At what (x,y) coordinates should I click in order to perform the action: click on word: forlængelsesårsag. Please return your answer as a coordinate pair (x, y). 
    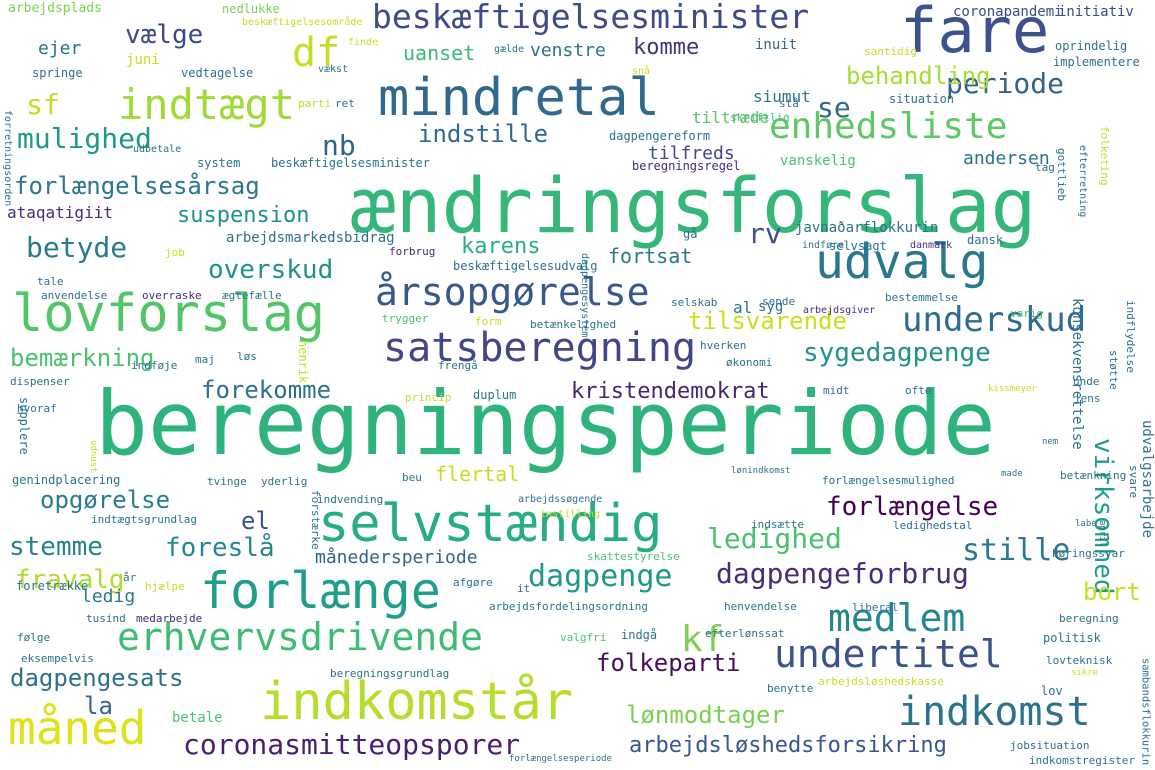
    Looking at the image, I should click on (137, 186).